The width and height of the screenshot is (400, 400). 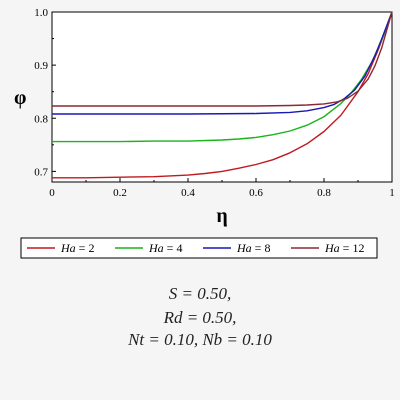 What do you see at coordinates (41, 172) in the screenshot?
I see `y-tick-label: 0.7` at bounding box center [41, 172].